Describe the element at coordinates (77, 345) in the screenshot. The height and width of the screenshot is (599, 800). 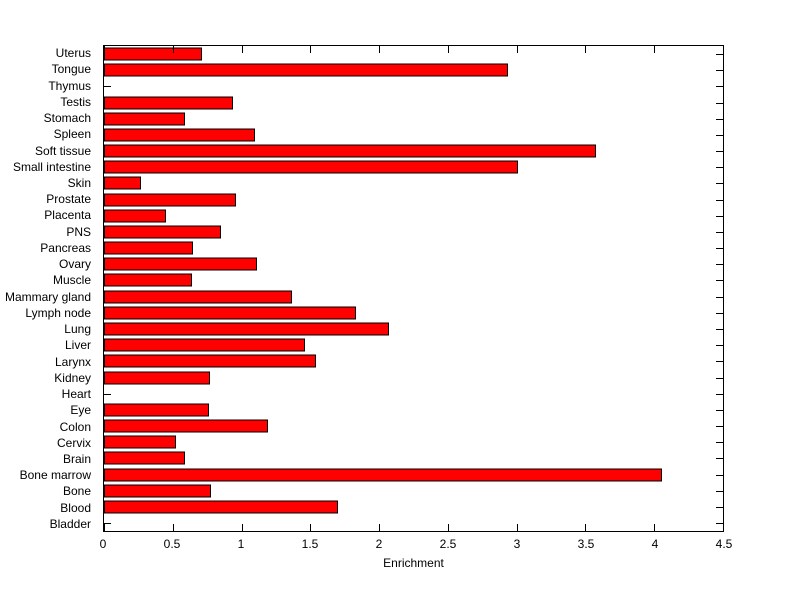
I see `y-axis-category-label: Liver` at that location.